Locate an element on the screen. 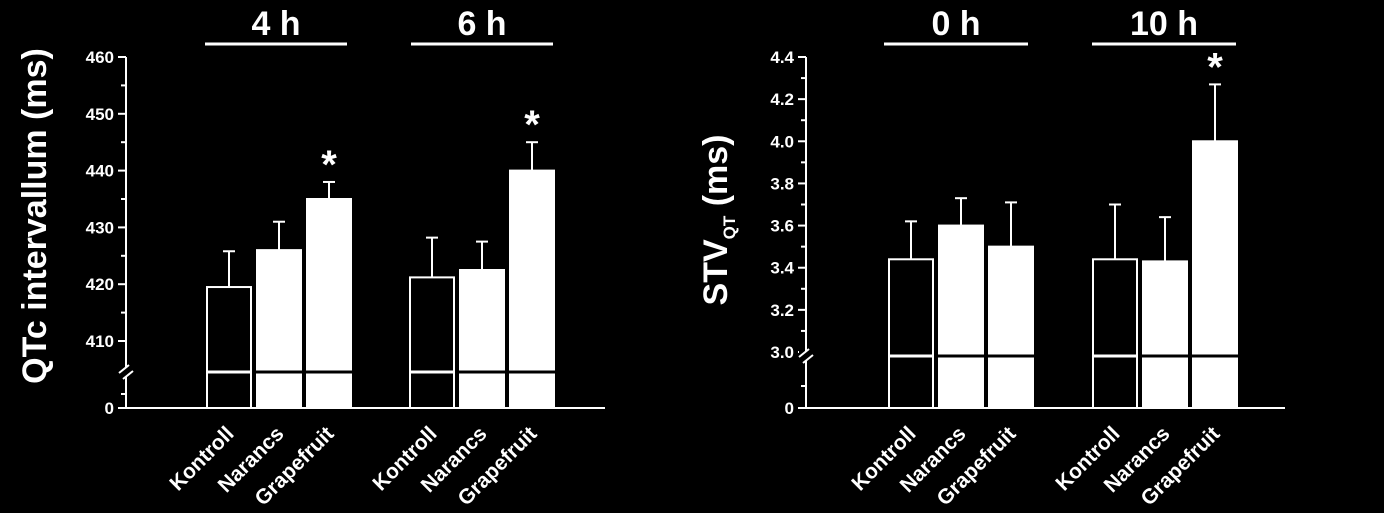  y-tick-label: 440 is located at coordinates (100, 171).